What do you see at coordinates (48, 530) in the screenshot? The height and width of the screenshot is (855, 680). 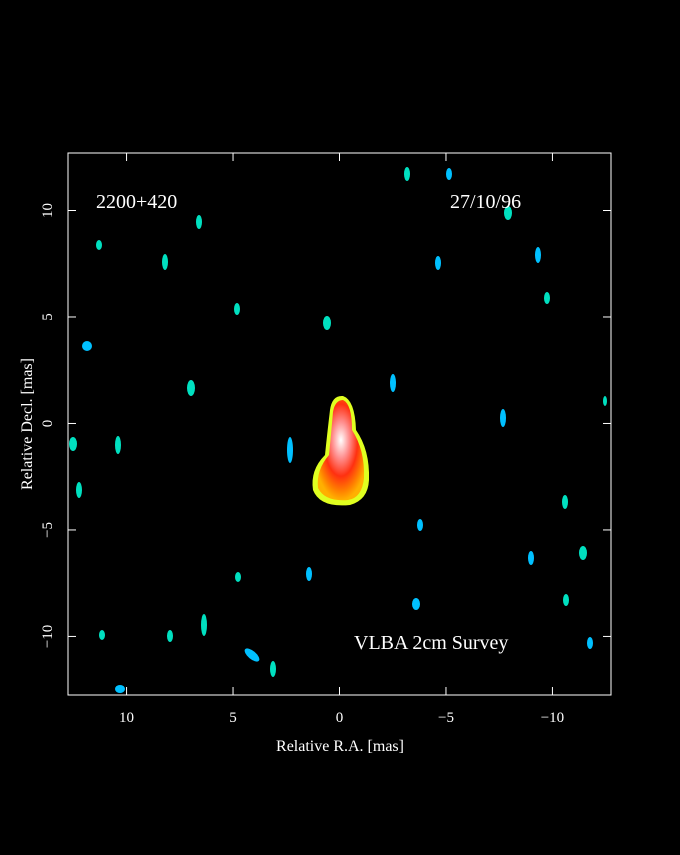 I see `y-tick-label: −5` at bounding box center [48, 530].